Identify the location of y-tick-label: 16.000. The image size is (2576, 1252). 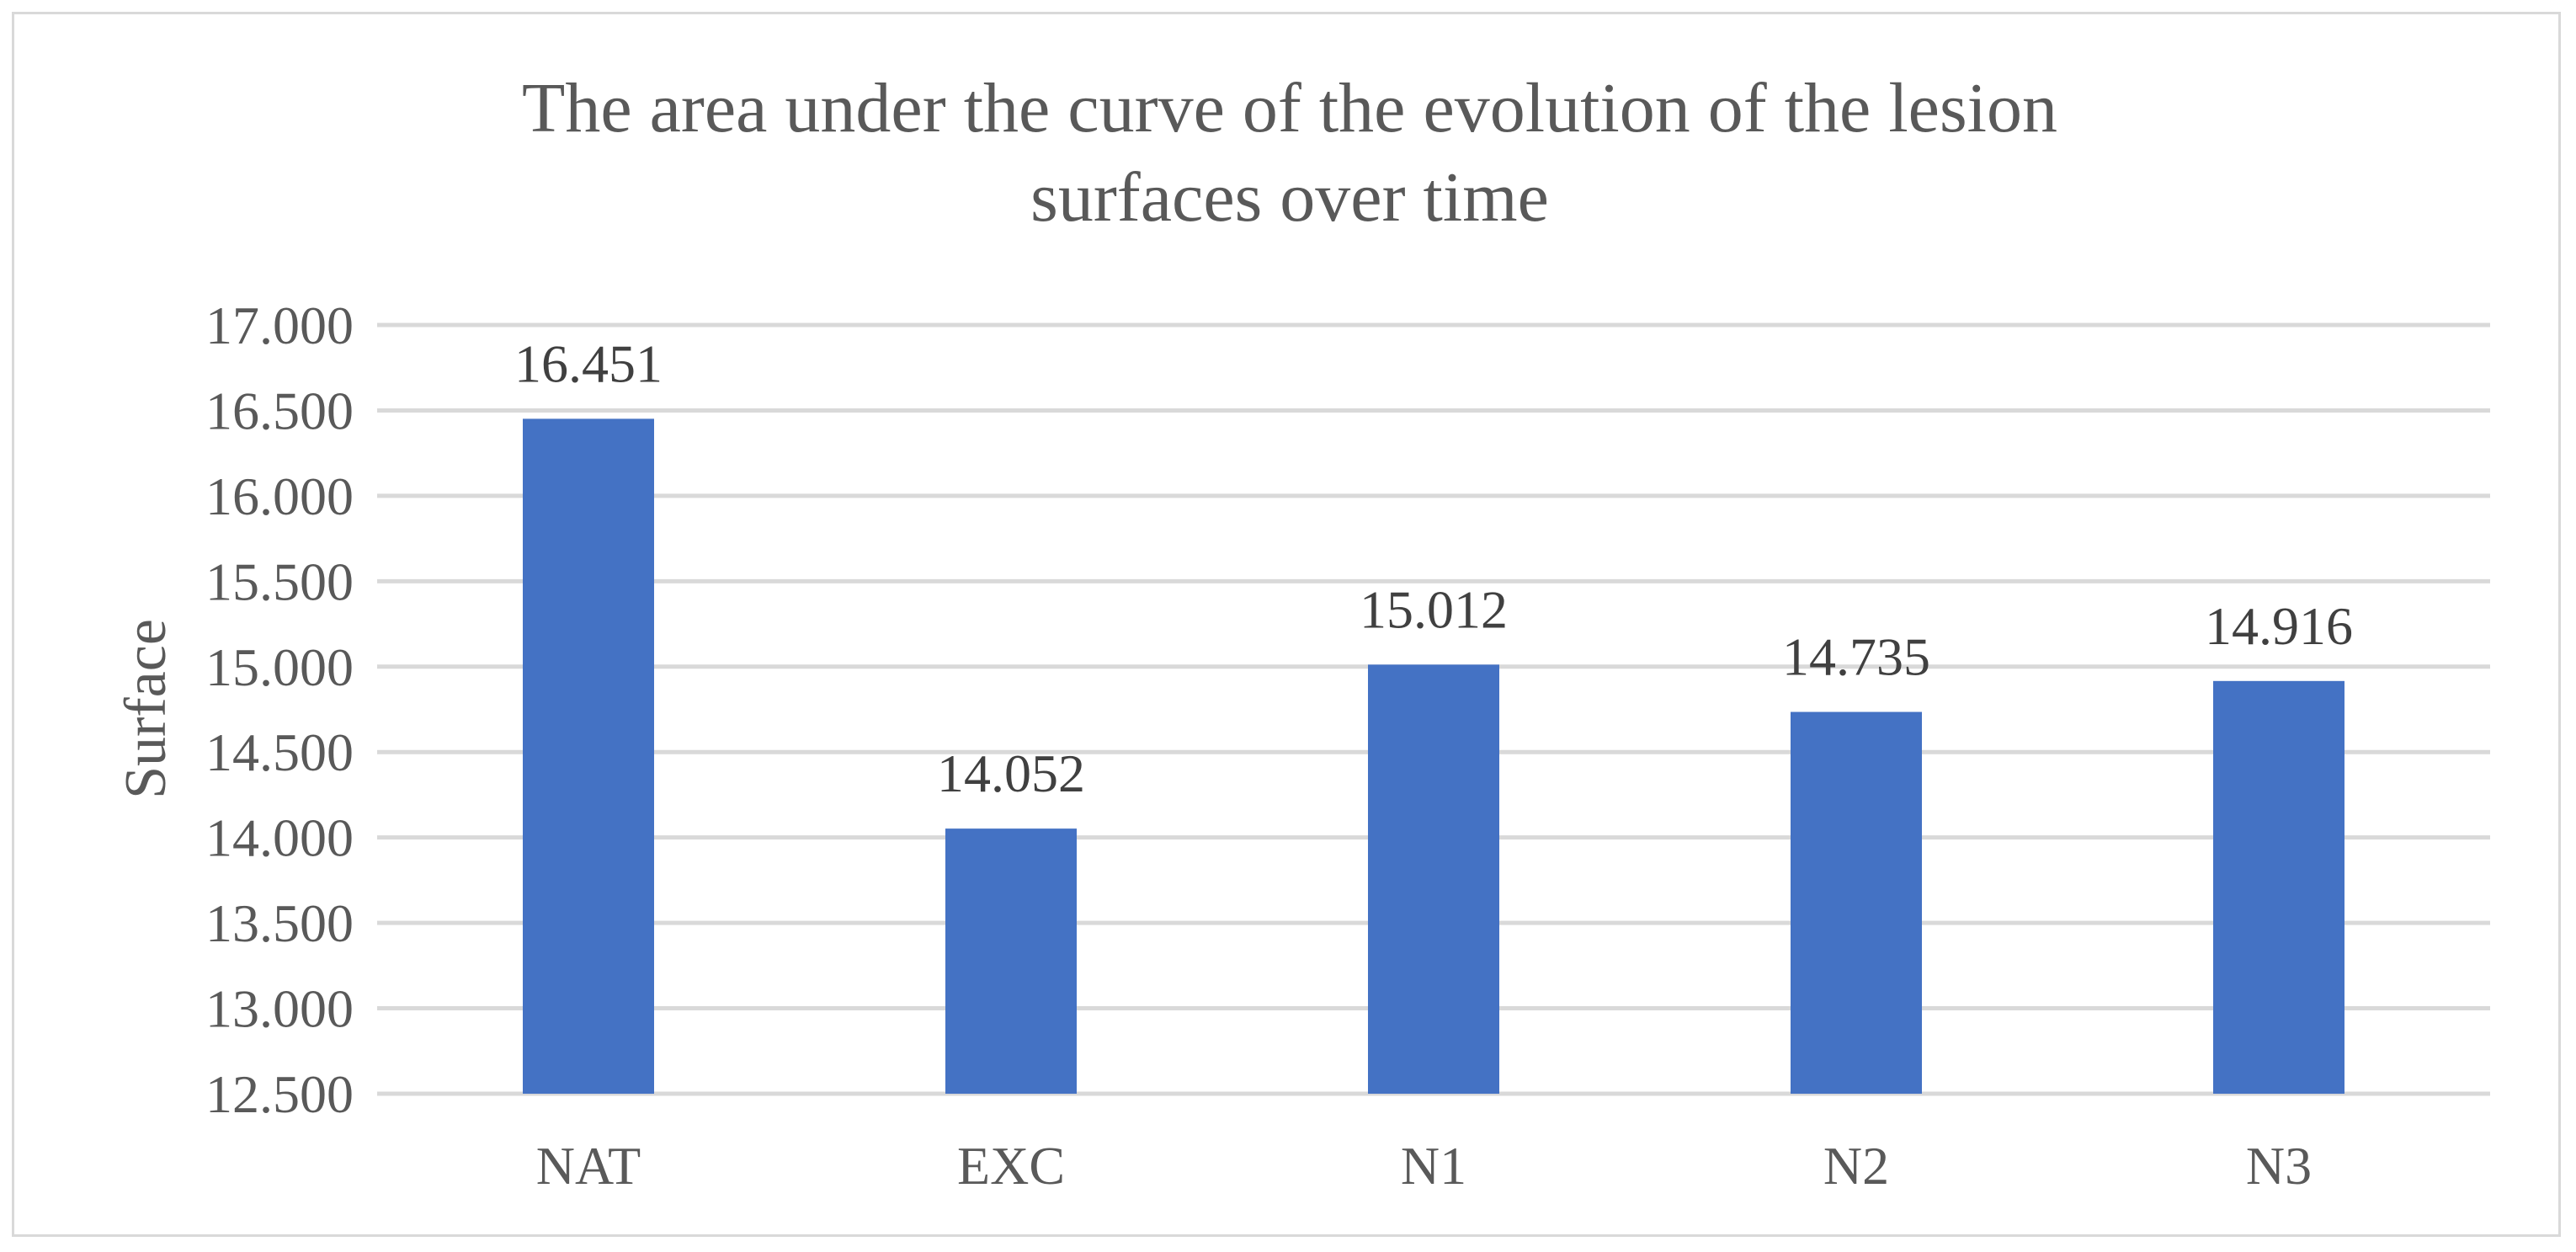
(280, 496).